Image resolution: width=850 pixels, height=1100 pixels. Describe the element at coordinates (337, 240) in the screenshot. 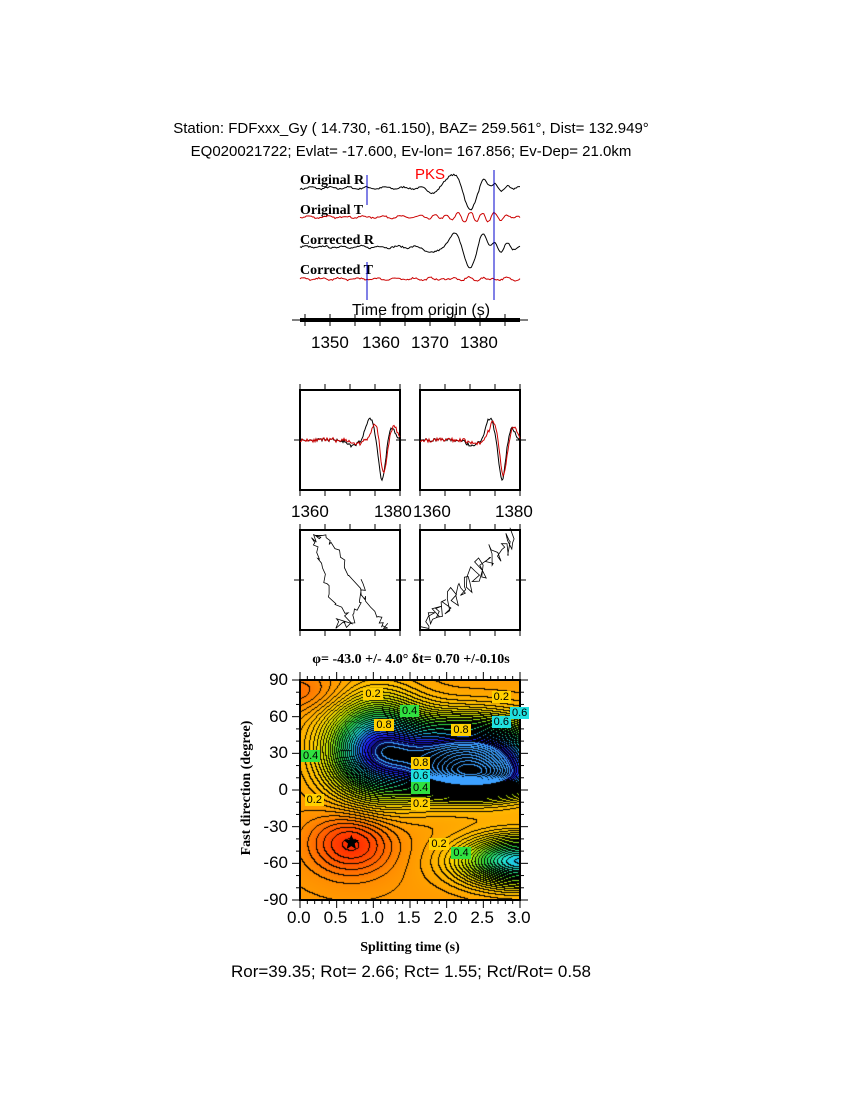

I see `trace-label: Corrected R` at that location.